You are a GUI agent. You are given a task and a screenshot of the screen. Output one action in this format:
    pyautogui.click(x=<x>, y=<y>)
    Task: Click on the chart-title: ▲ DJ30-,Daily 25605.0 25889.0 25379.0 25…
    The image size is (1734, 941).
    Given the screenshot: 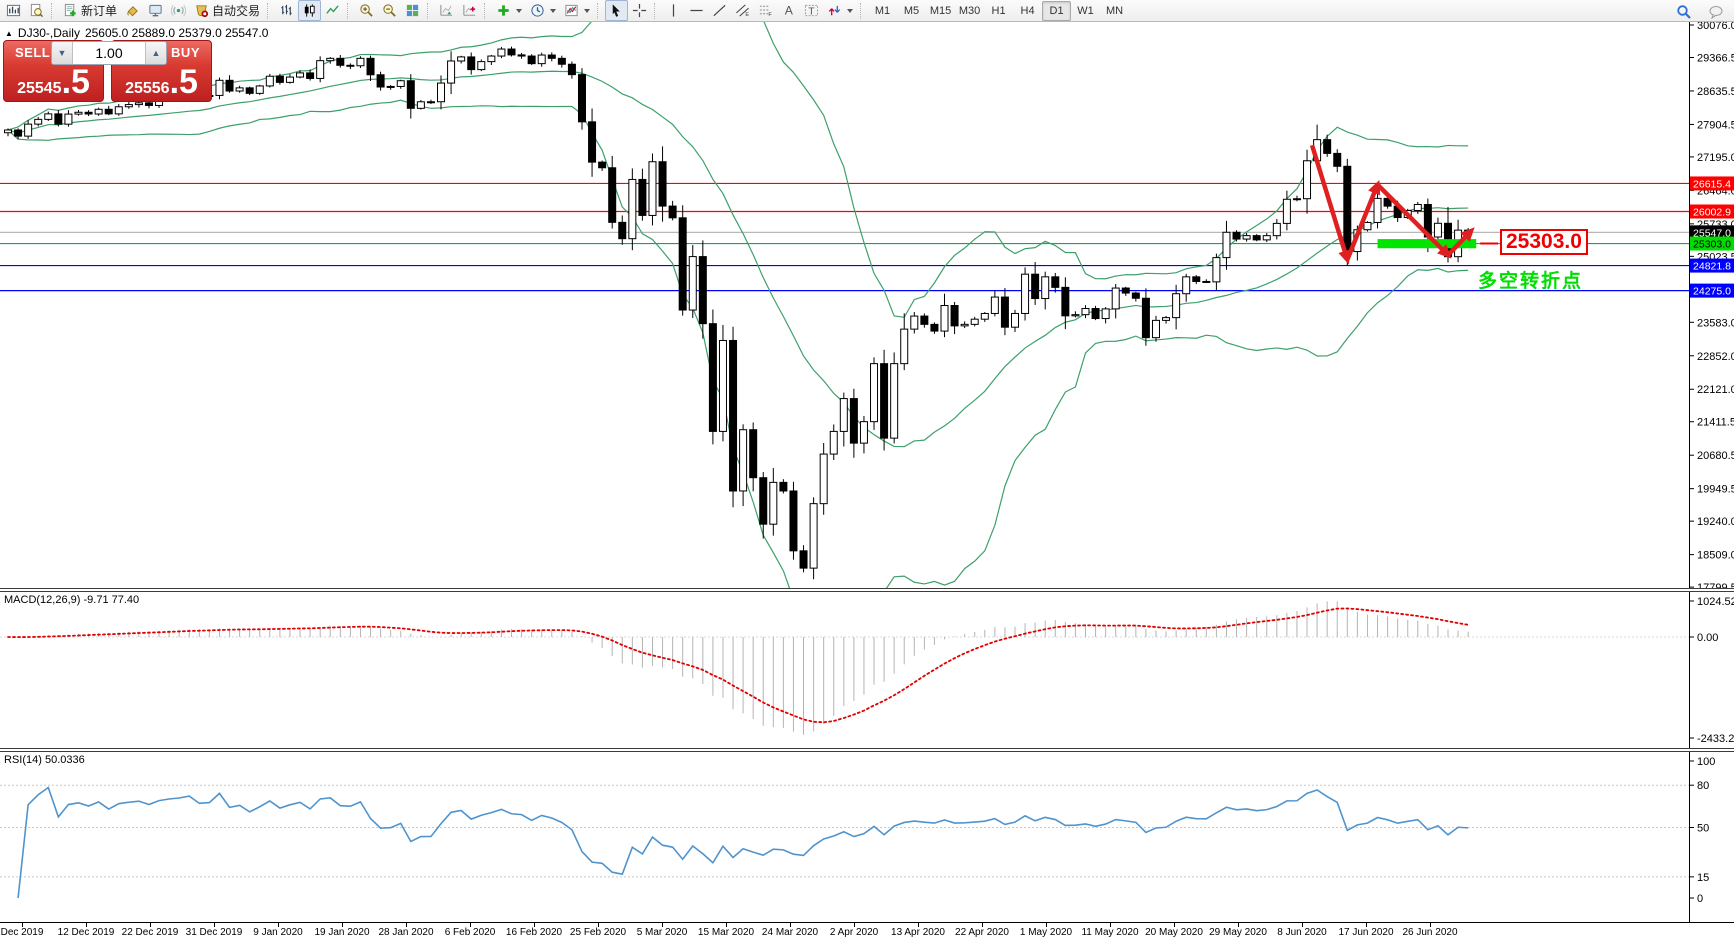 What is the action you would take?
    pyautogui.click(x=136, y=33)
    